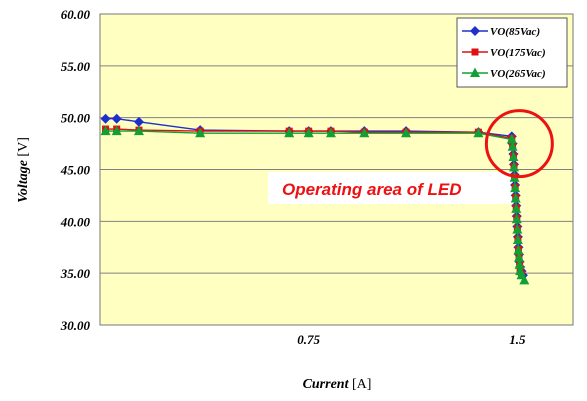 The image size is (587, 401). I want to click on y-axis-title: Voltage [V], so click(23, 170).